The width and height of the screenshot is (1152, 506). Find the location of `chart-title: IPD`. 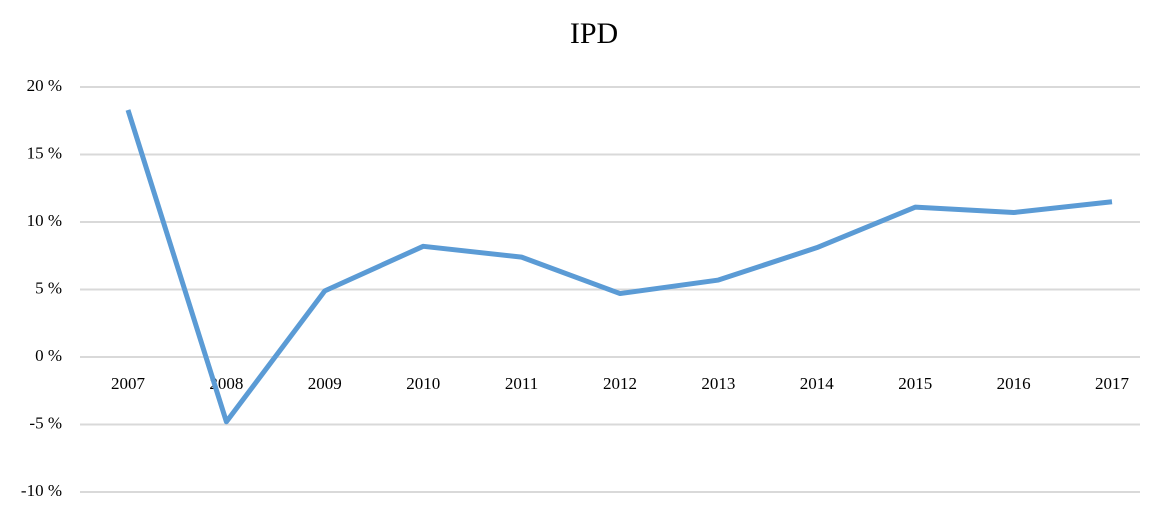

chart-title: IPD is located at coordinates (594, 33).